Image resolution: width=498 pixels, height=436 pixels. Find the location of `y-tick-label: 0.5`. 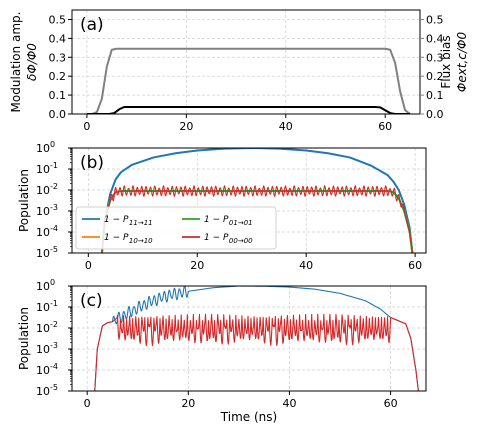

y-tick-label: 0.5 is located at coordinates (58, 19).